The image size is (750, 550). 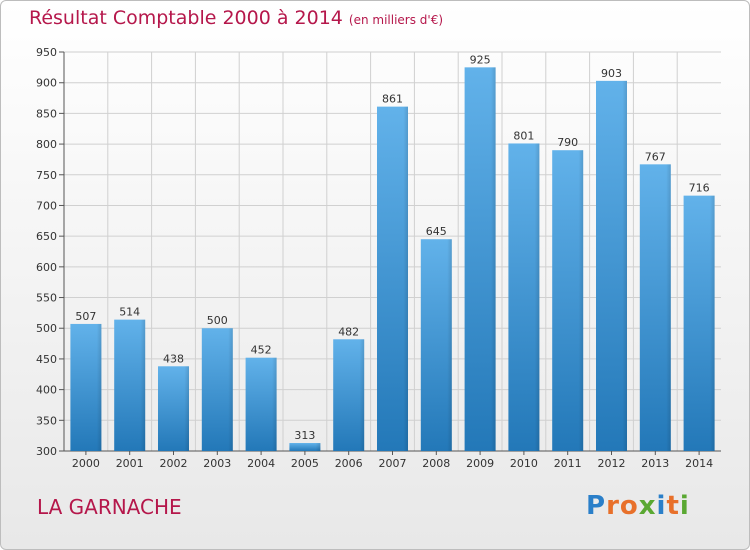 What do you see at coordinates (568, 463) in the screenshot?
I see `x-tick-label: 2011` at bounding box center [568, 463].